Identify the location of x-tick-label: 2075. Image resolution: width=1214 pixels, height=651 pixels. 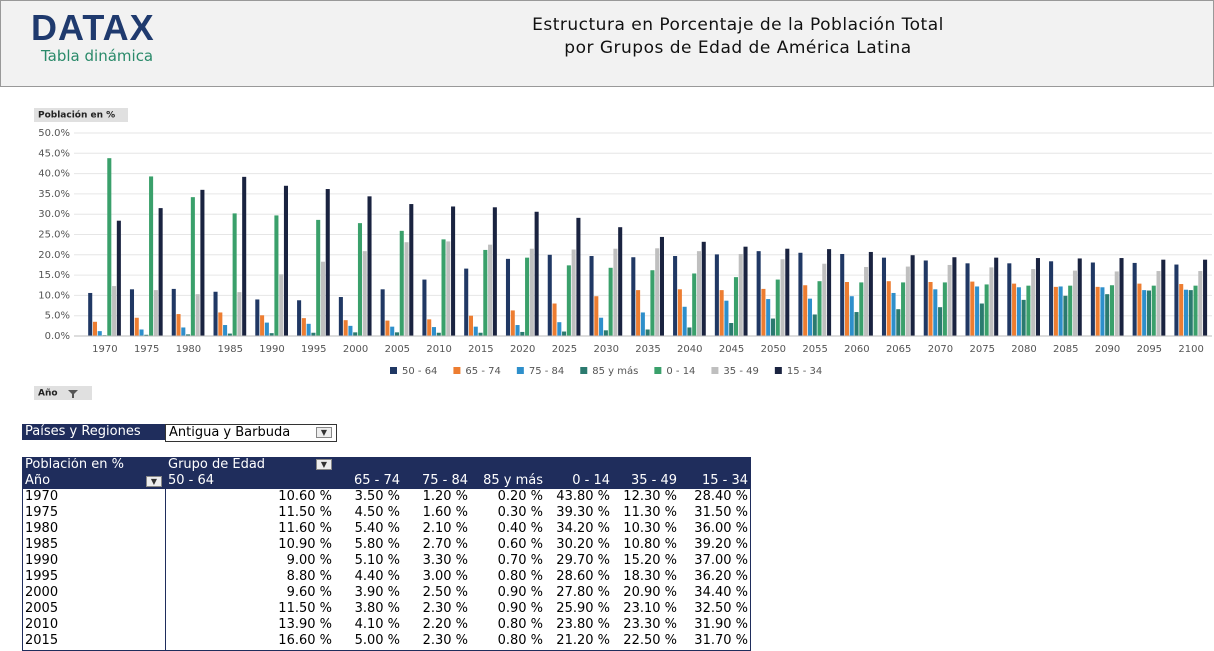
(981, 349).